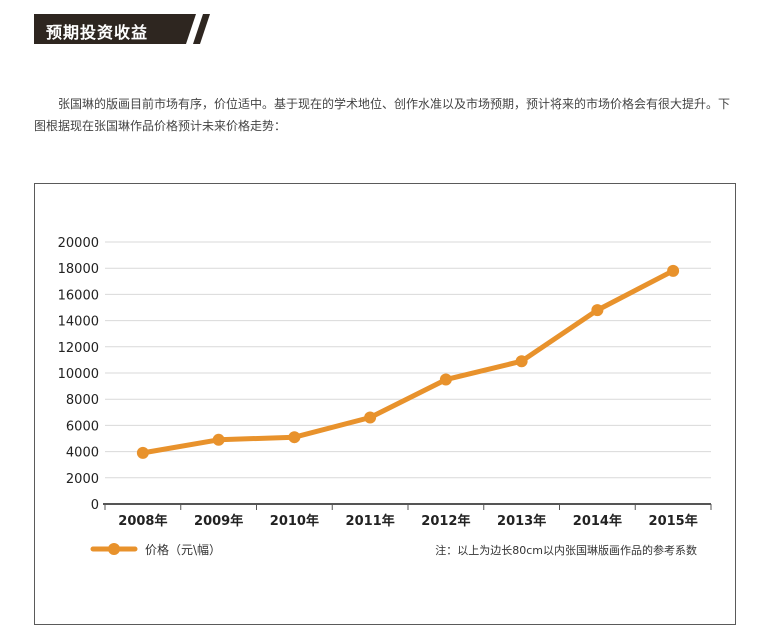 The width and height of the screenshot is (761, 643). I want to click on section-title-banner: 预期投资收益, so click(126, 29).